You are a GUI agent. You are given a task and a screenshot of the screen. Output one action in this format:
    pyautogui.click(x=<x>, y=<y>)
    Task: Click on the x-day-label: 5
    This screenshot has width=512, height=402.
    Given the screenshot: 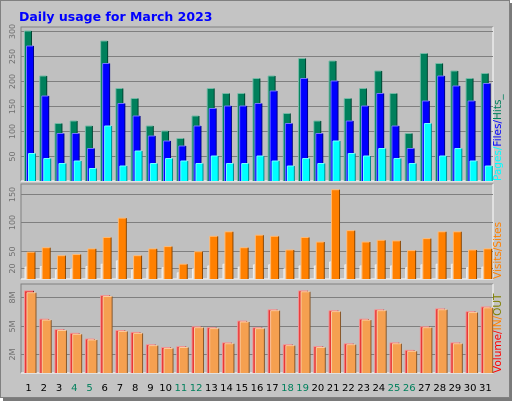 What is the action you would take?
    pyautogui.click(x=89, y=388)
    